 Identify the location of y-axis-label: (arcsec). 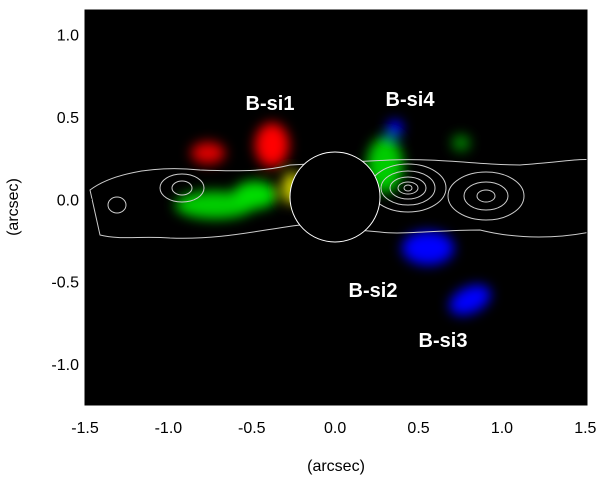
(13, 207).